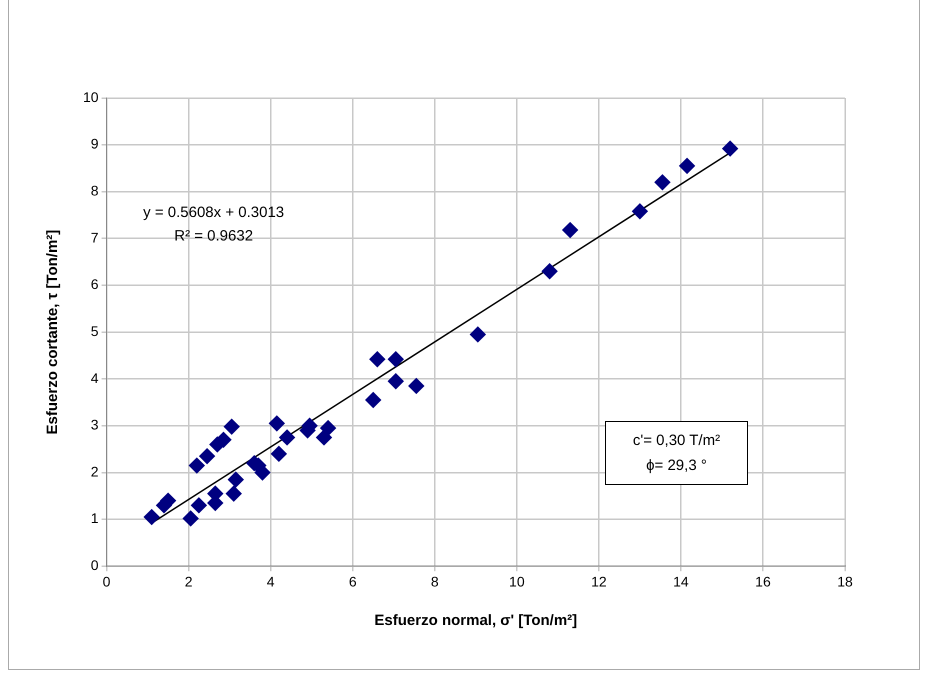  Describe the element at coordinates (476, 621) in the screenshot. I see `x-axis-title: Esfuerzo normal, σ' [Ton/m²]` at that location.